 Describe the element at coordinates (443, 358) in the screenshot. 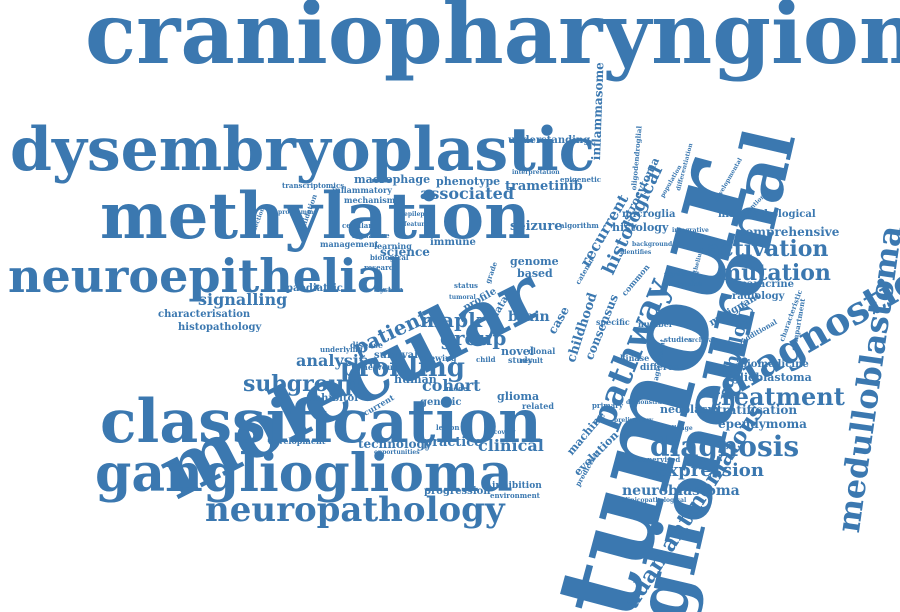

I see `word-ewing: ewing` at that location.